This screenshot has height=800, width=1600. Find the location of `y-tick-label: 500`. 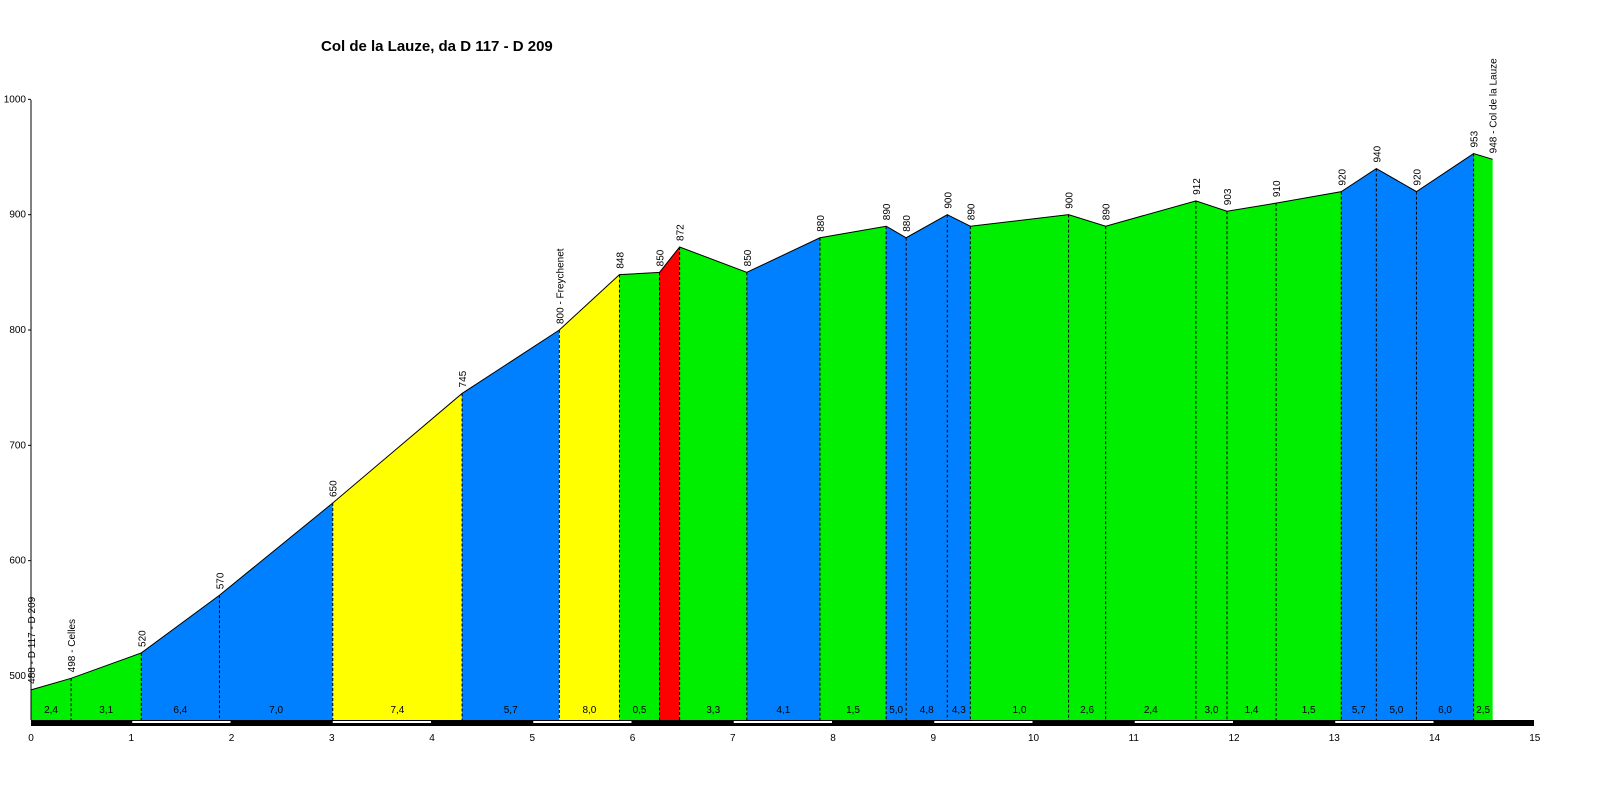

y-tick-label: 500 is located at coordinates (17, 676).